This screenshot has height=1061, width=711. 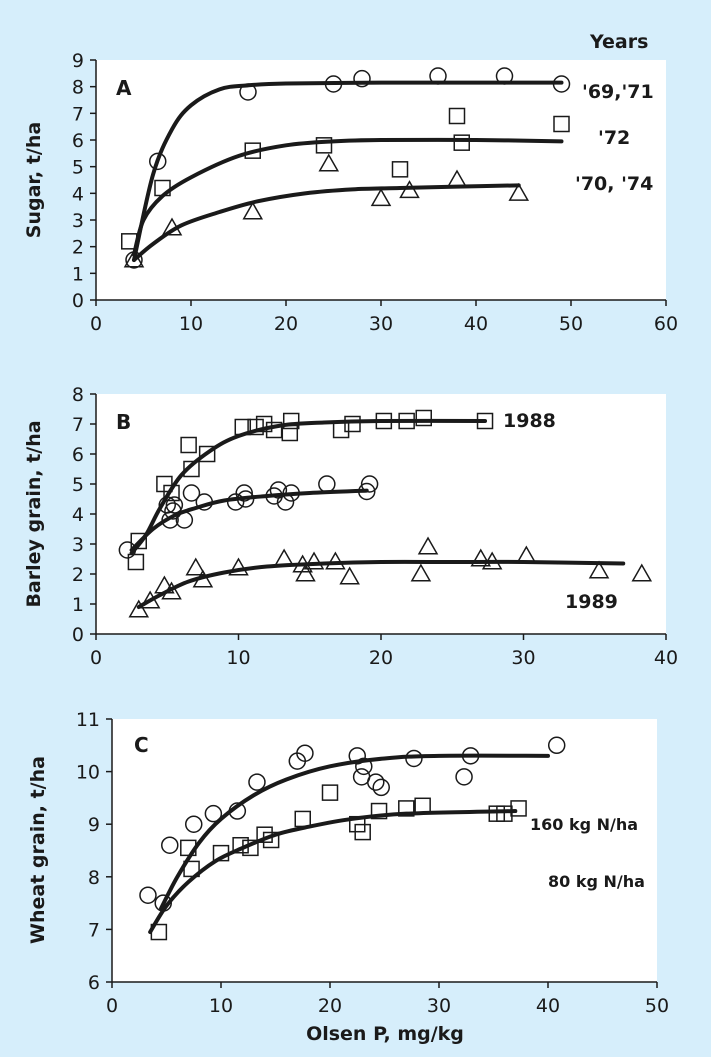 What do you see at coordinates (78, 515) in the screenshot?
I see `y-tick-label: 4` at bounding box center [78, 515].